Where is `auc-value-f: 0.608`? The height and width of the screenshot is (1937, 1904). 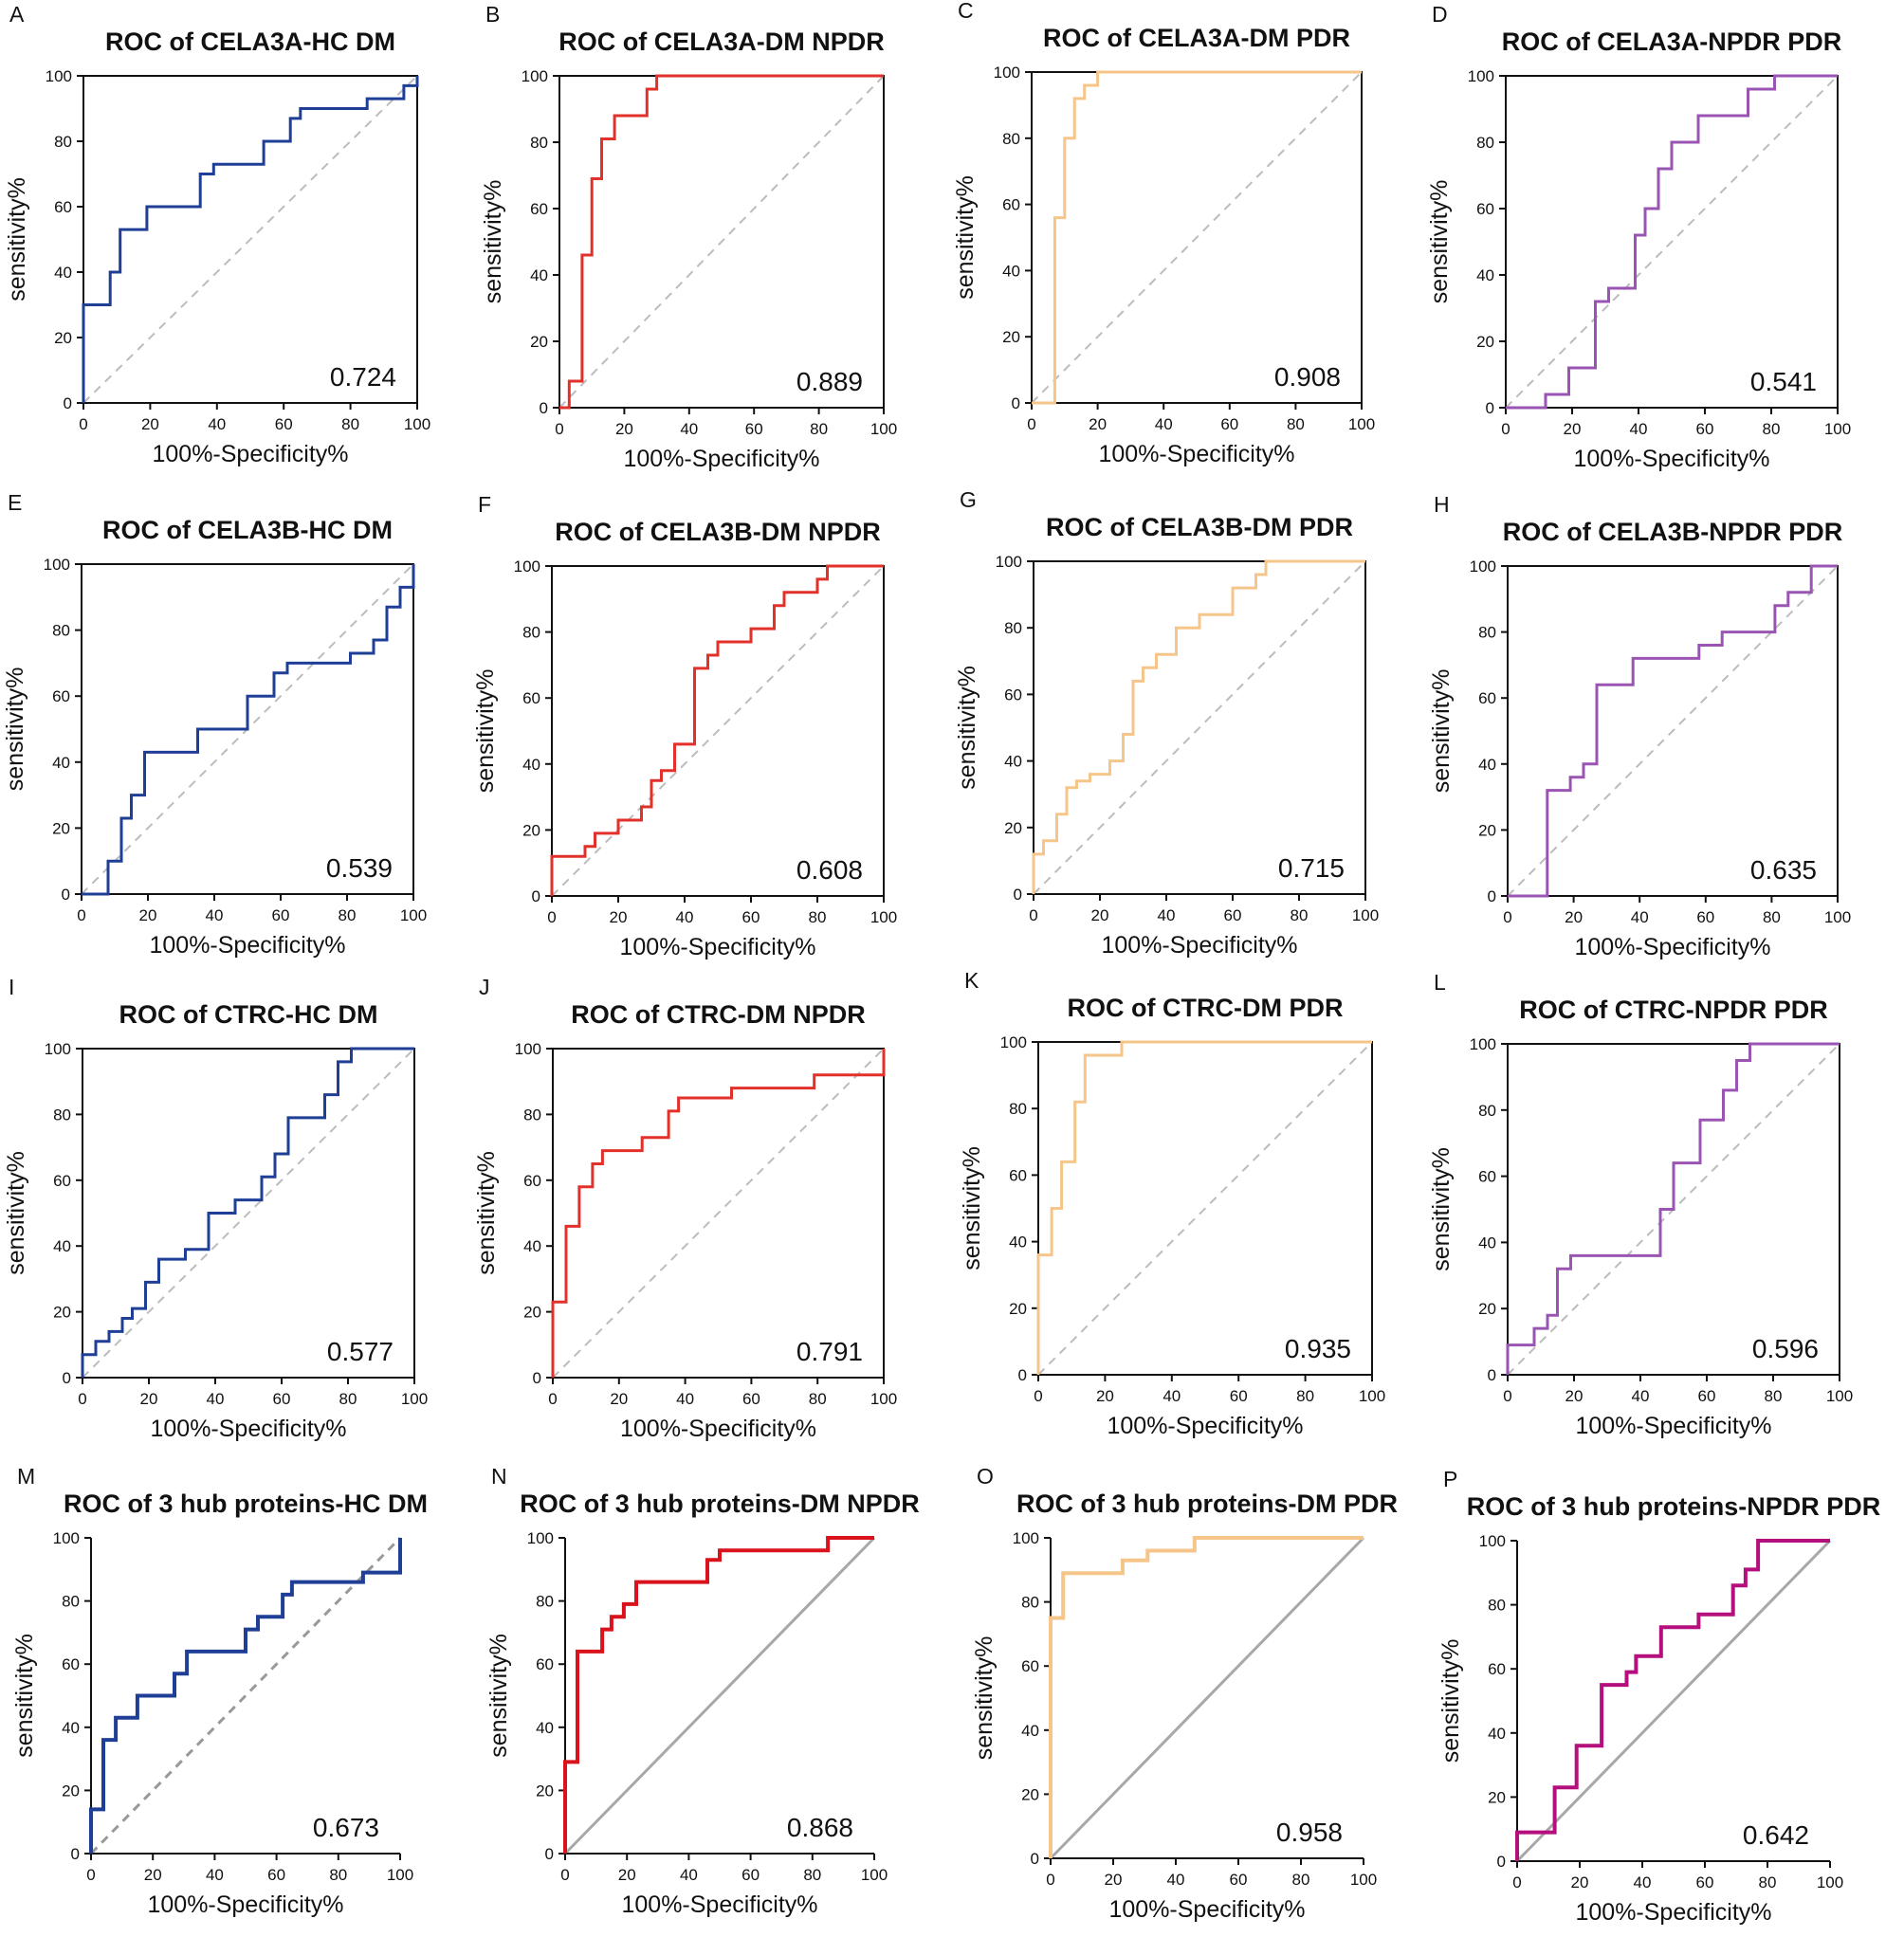
auc-value-f: 0.608 is located at coordinates (830, 870).